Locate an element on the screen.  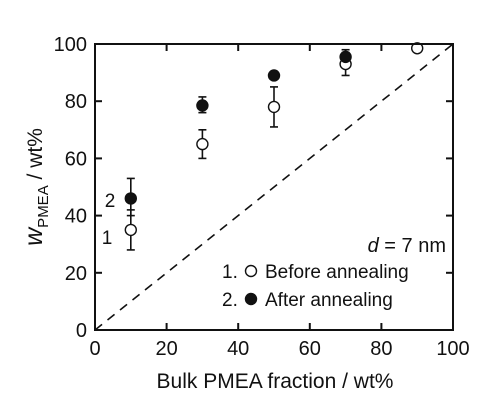
annotation-thickness: d = 7 nm is located at coordinates (407, 246).